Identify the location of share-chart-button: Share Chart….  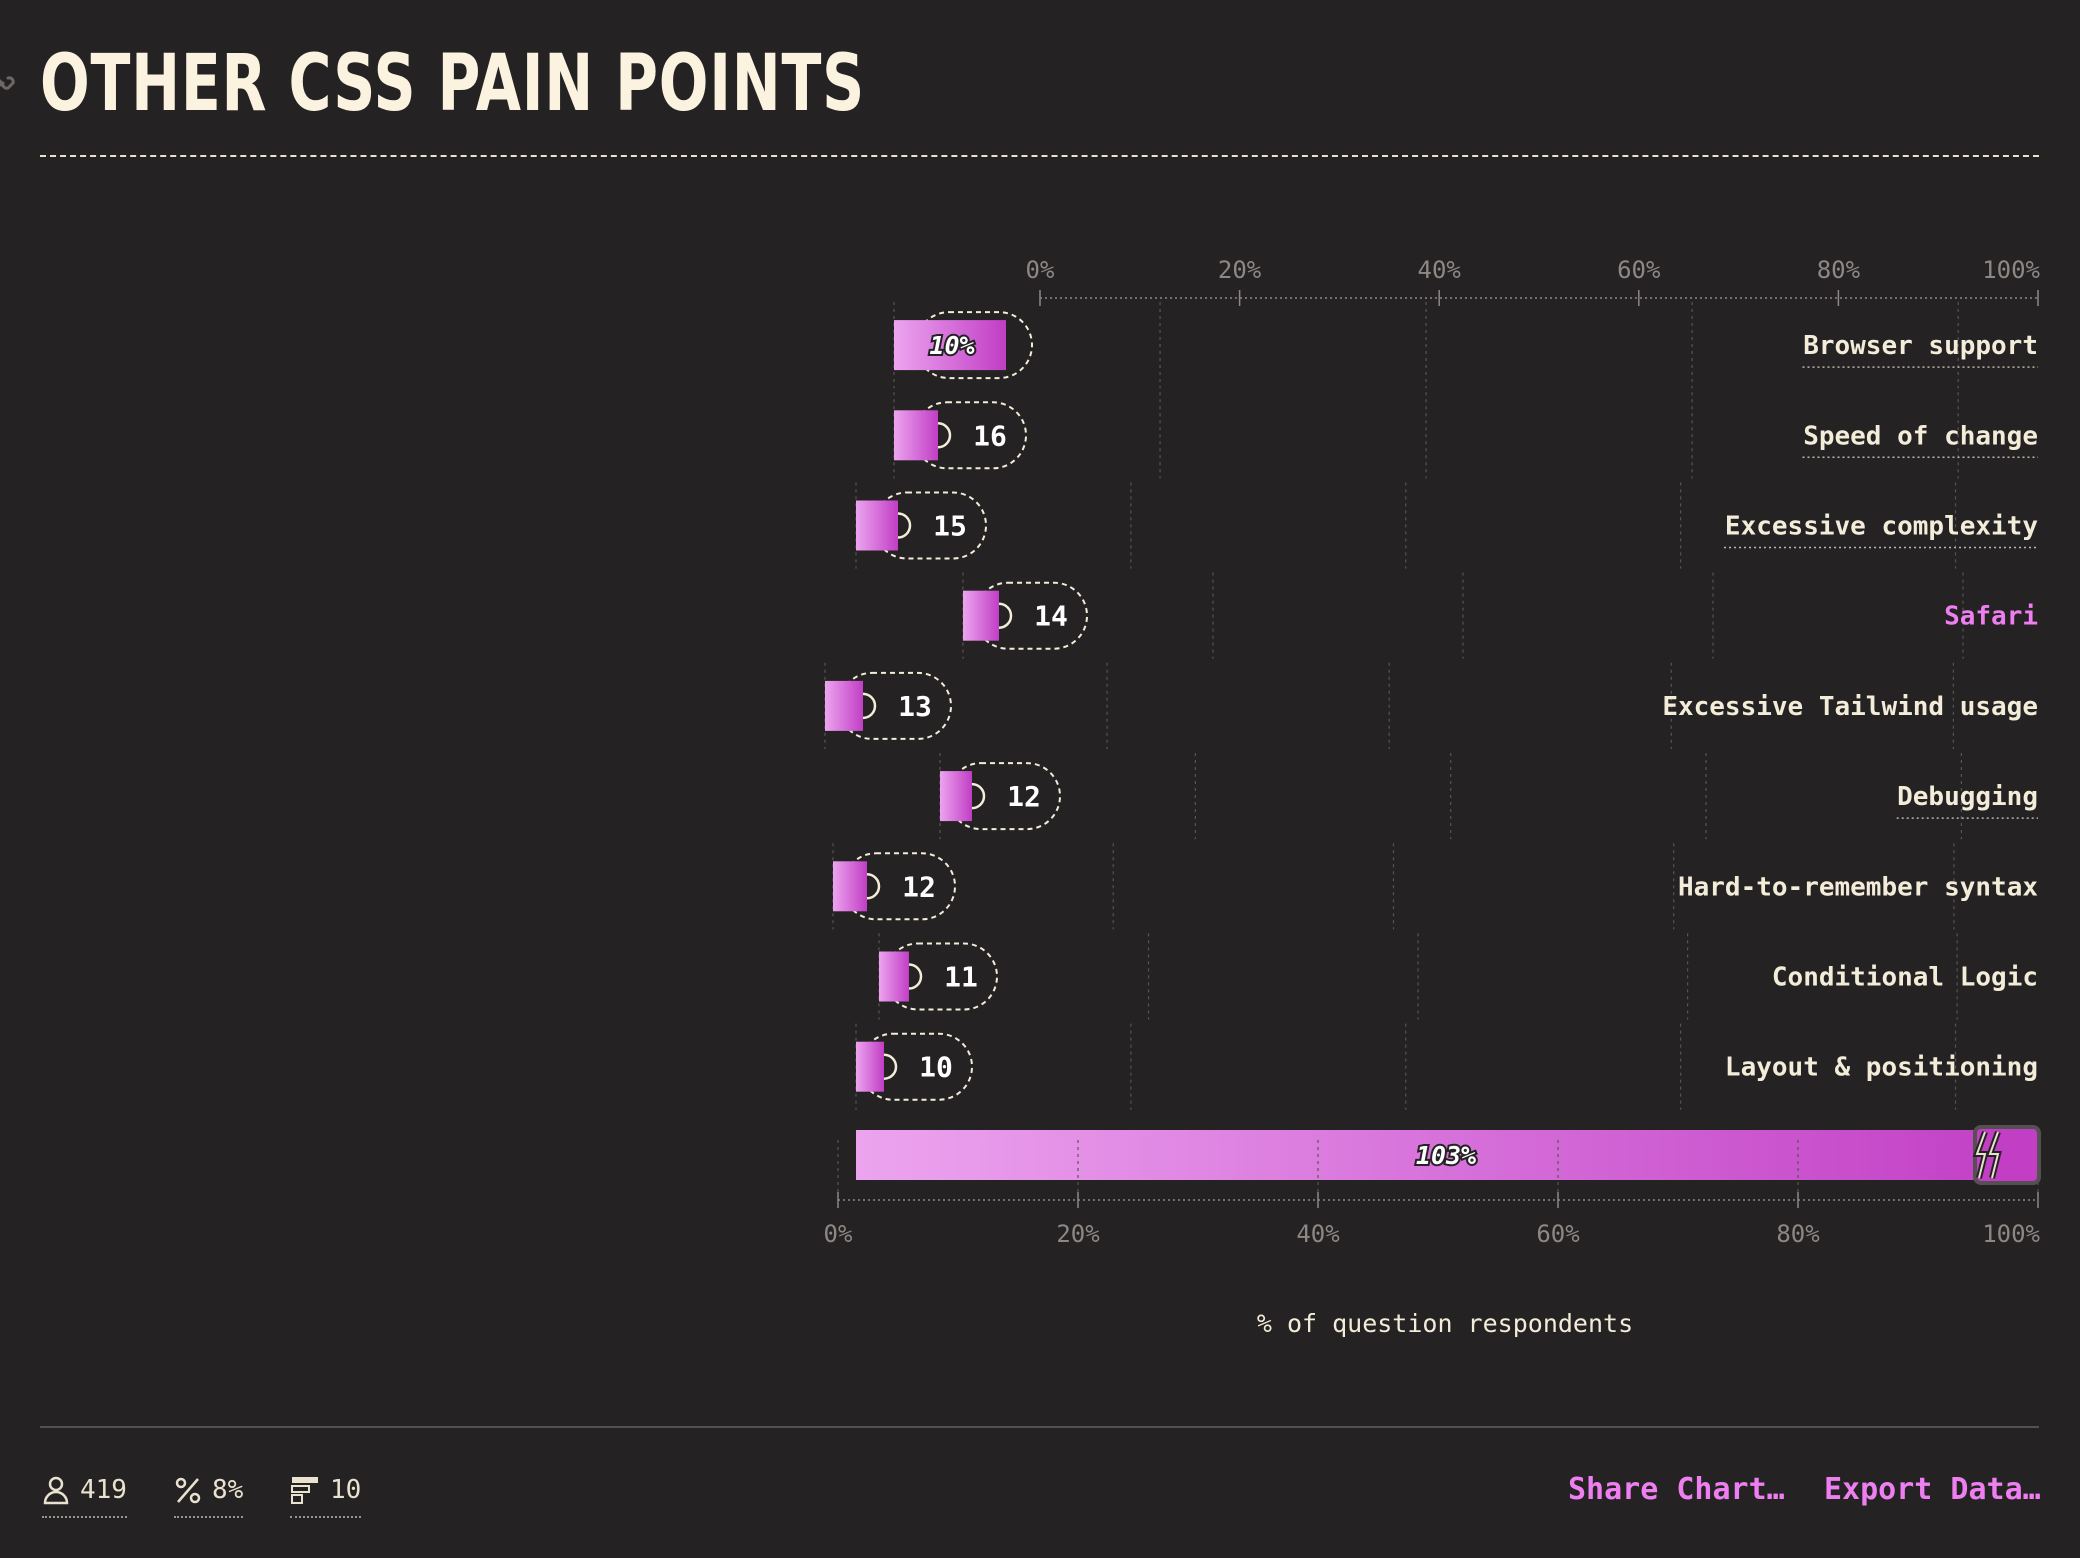
(1676, 1489).